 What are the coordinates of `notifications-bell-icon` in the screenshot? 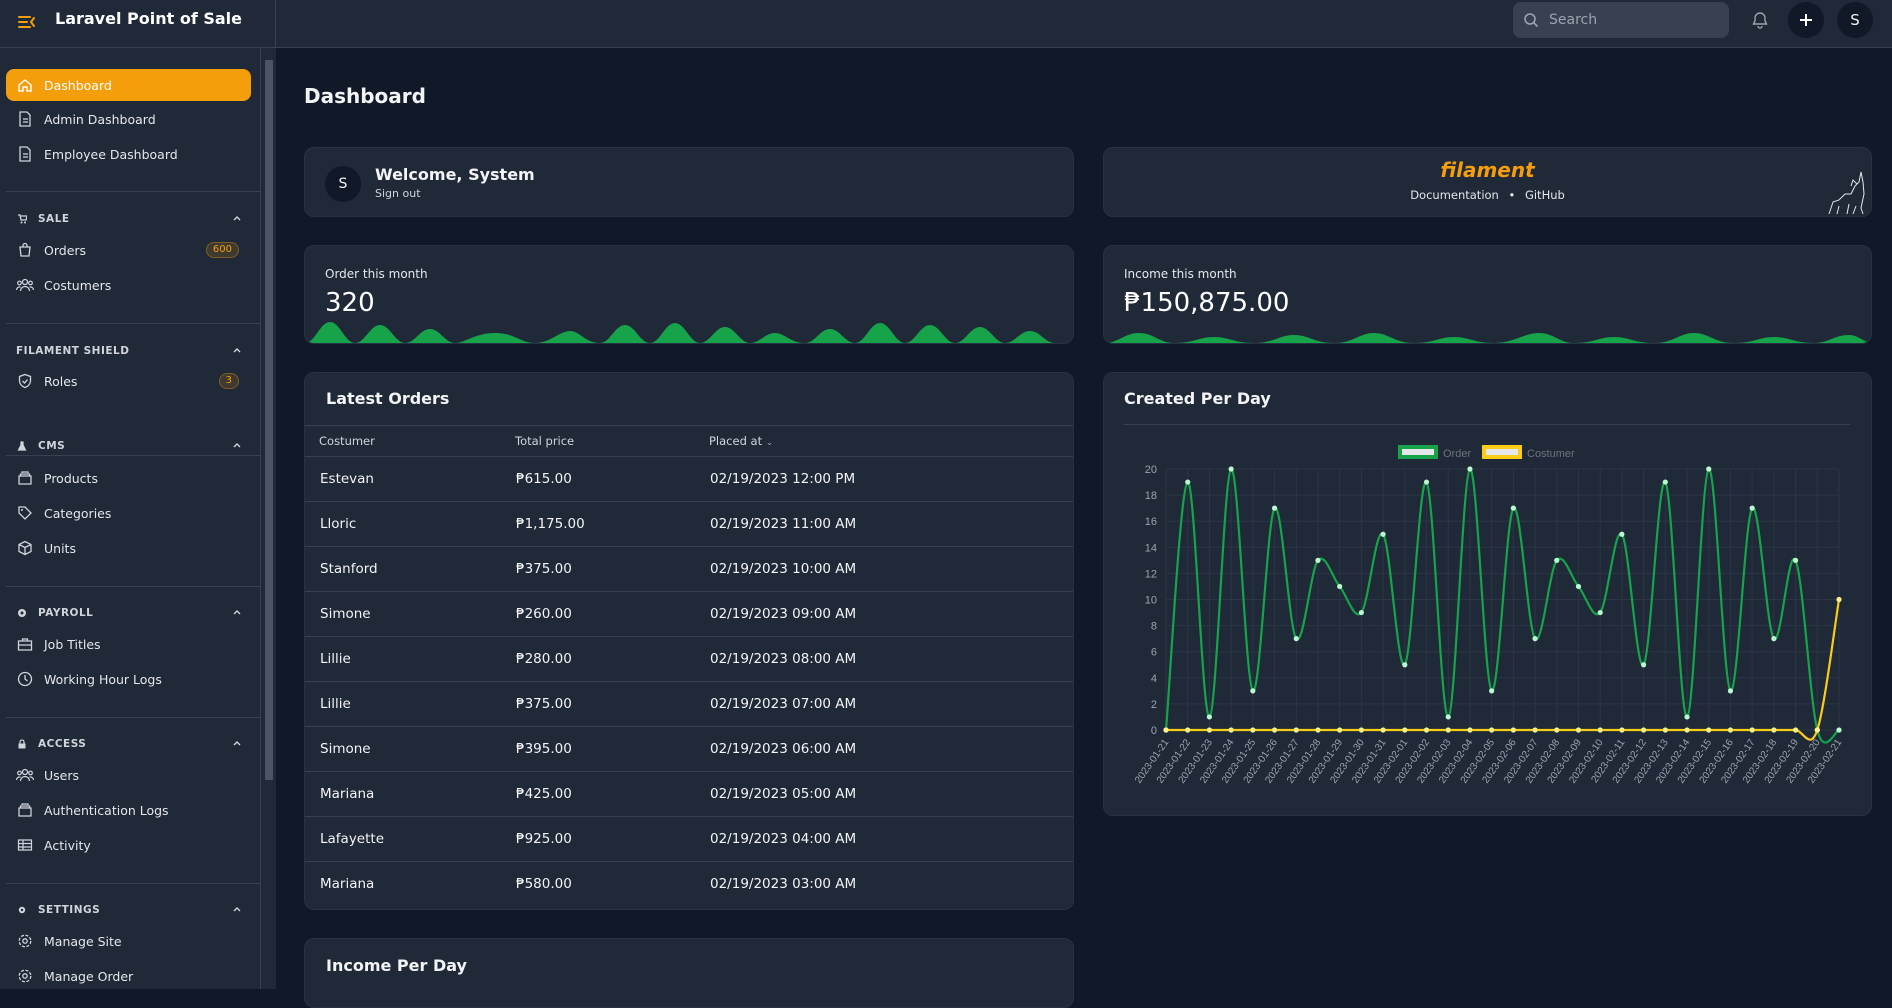 It's located at (1760, 22).